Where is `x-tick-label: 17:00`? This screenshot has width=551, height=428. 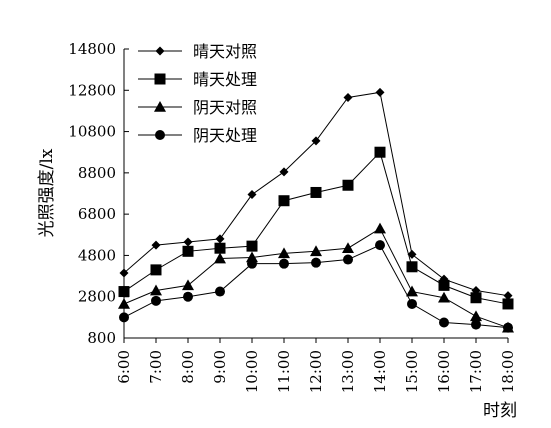
x-tick-label: 17:00 is located at coordinates (476, 371).